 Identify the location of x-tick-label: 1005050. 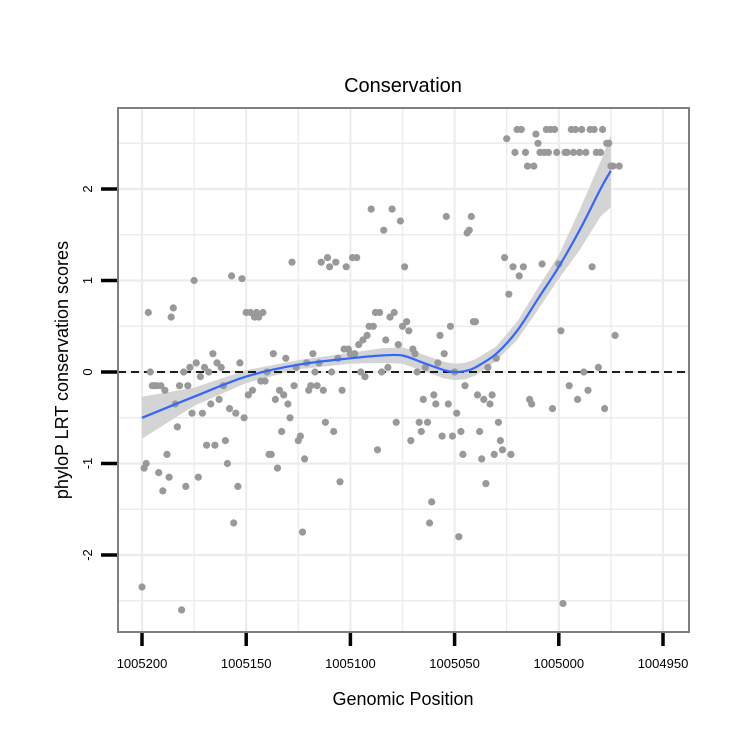
(454, 663).